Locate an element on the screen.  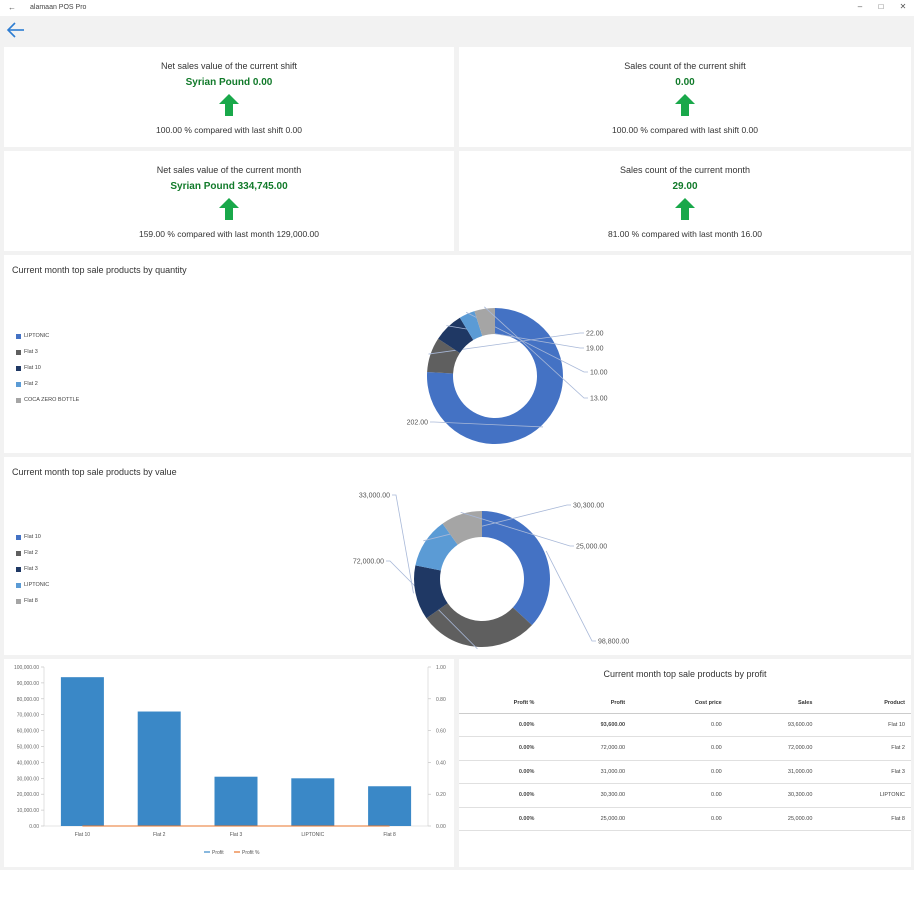
chart-legend: Flat 10 Flat 2 Flat 3 LIPTONIC Flat 8 is located at coordinates (32, 569).